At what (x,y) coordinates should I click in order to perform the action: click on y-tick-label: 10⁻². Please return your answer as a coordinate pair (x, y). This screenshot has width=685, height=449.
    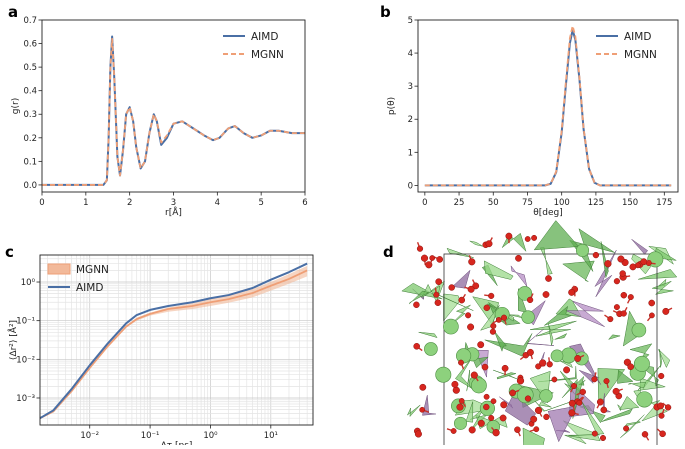
    Looking at the image, I should click on (25, 360).